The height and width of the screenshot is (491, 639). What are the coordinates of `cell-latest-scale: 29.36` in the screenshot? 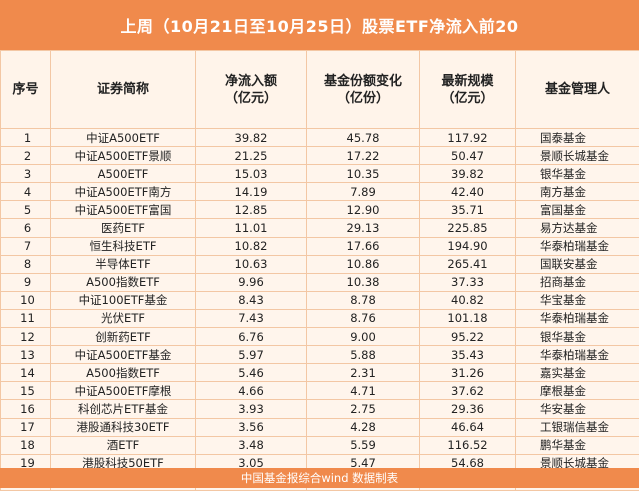 It's located at (468, 409).